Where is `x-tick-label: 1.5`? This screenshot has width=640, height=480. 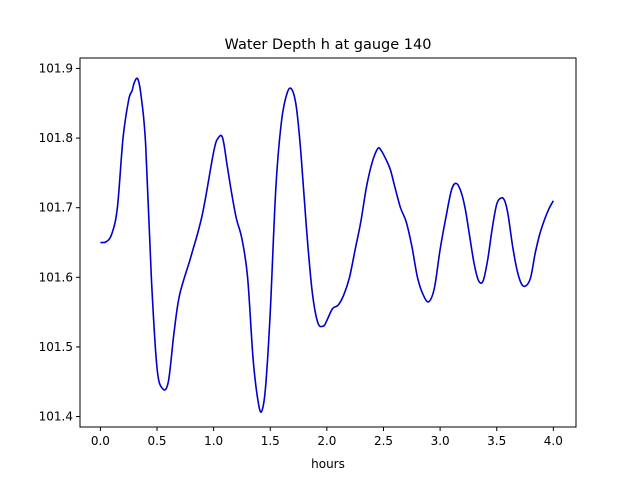
x-tick-label: 1.5 is located at coordinates (270, 441).